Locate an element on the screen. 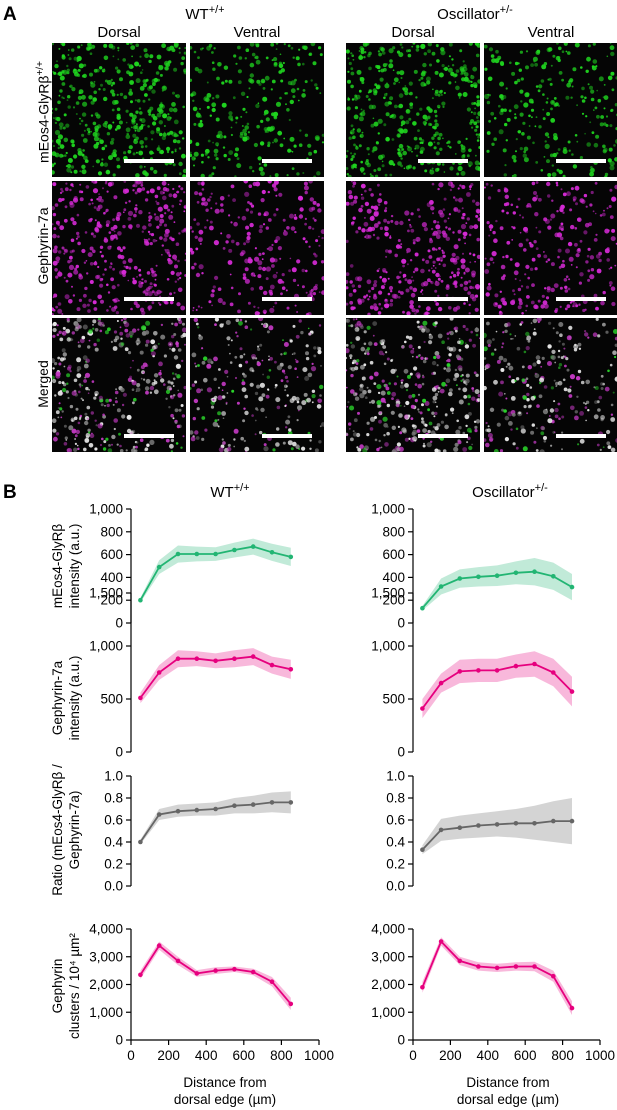 The image size is (617, 1110). xlabel-wt: Distance from dorsal edge (µm) is located at coordinates (225, 1091).